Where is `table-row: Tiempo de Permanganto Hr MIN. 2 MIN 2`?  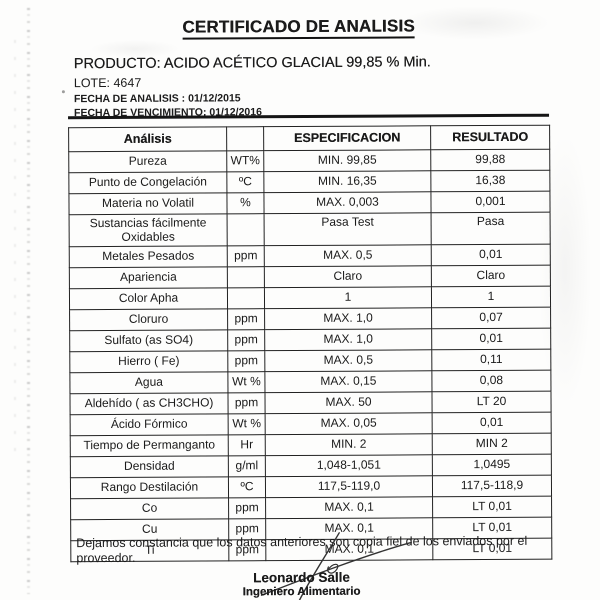 table-row: Tiempo de Permanganto Hr MIN. 2 MIN 2 is located at coordinates (311, 444).